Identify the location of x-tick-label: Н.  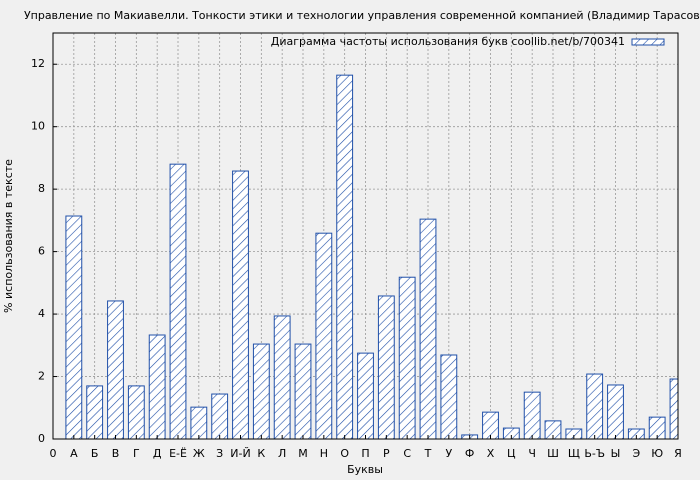
(324, 453).